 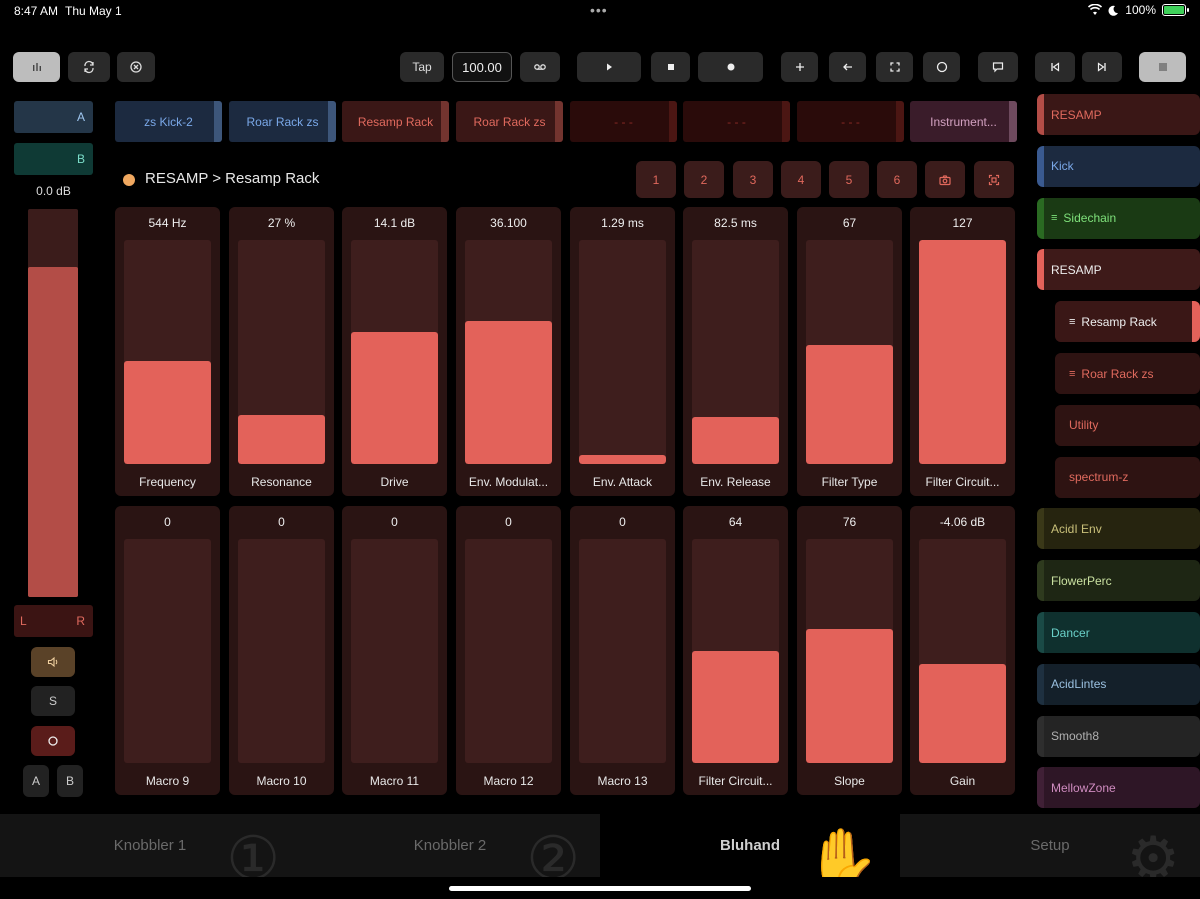 What do you see at coordinates (167, 650) in the screenshot?
I see `parameter-slider: 0 Macro 9` at bounding box center [167, 650].